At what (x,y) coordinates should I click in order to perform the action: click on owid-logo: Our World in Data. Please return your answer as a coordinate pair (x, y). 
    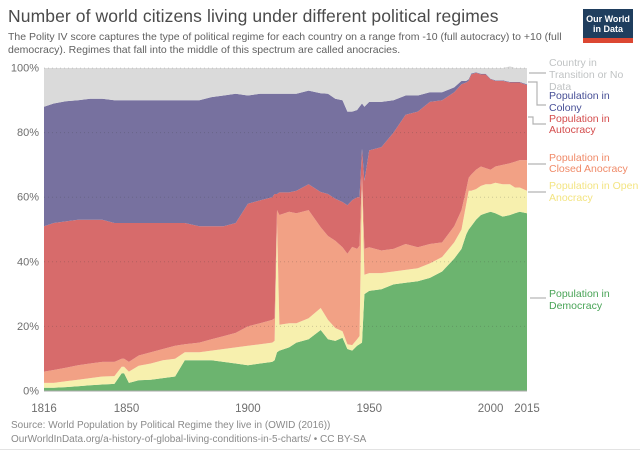
    Looking at the image, I should click on (608, 26).